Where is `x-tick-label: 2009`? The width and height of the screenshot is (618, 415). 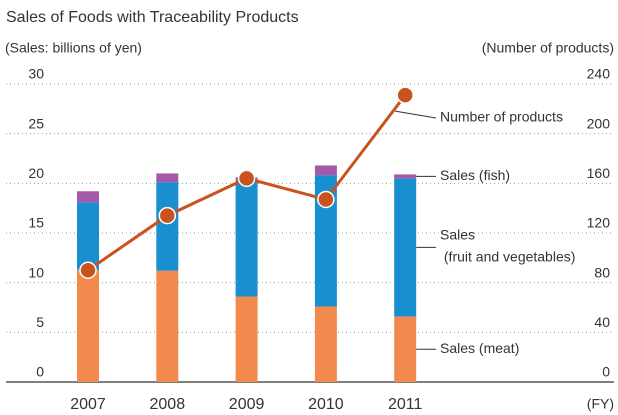
x-tick-label: 2009 is located at coordinates (247, 404).